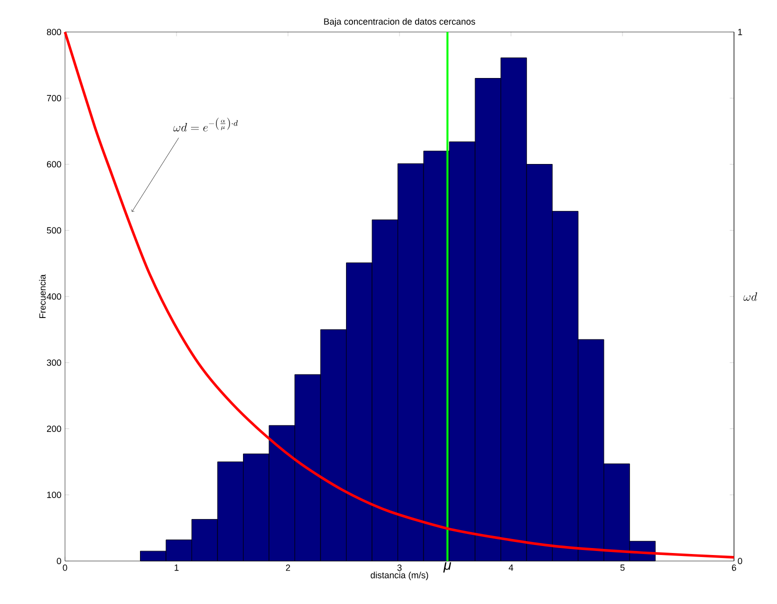 The image size is (777, 604). What do you see at coordinates (740, 32) in the screenshot?
I see `y2-tick-label: 1` at bounding box center [740, 32].